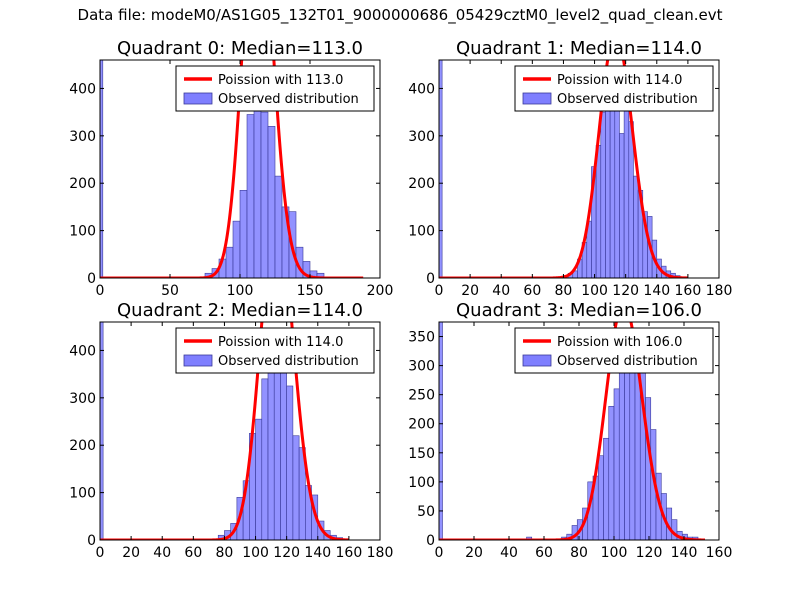 The height and width of the screenshot is (600, 800). Describe the element at coordinates (421, 137) in the screenshot. I see `q1-ytick-label: 300` at that location.